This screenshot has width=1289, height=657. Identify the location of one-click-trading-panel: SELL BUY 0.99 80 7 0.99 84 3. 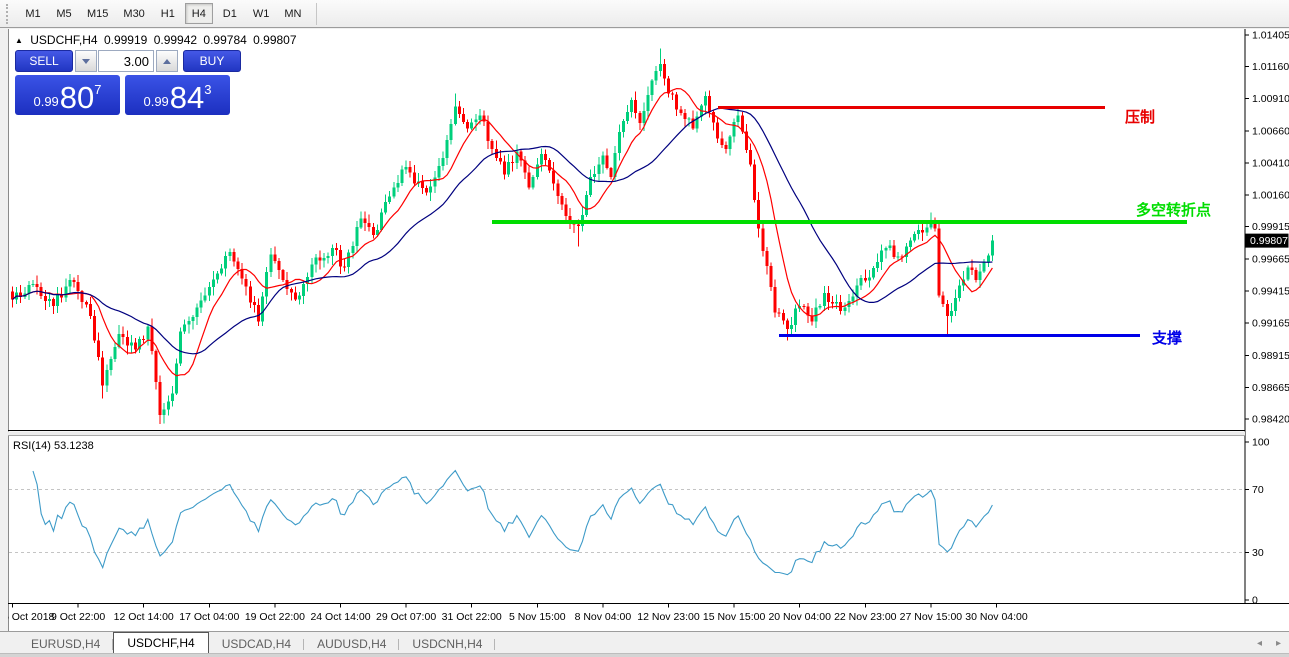
(128, 82).